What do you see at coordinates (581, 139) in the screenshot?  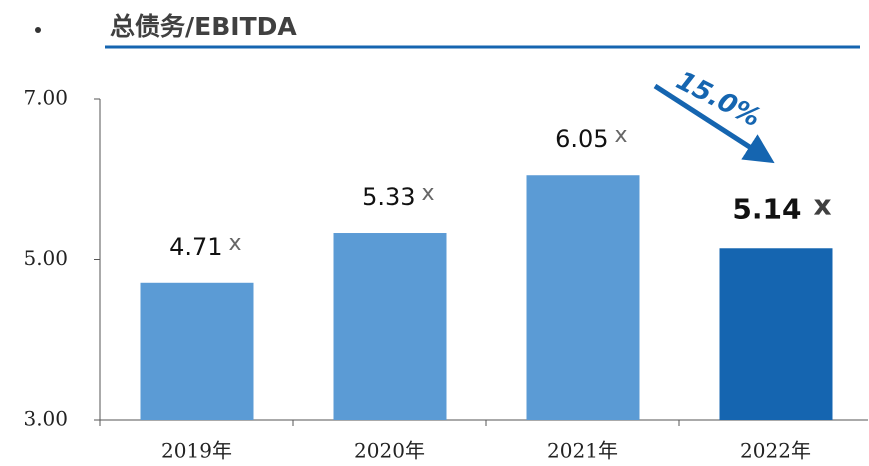 I see `value-label: 6.05` at bounding box center [581, 139].